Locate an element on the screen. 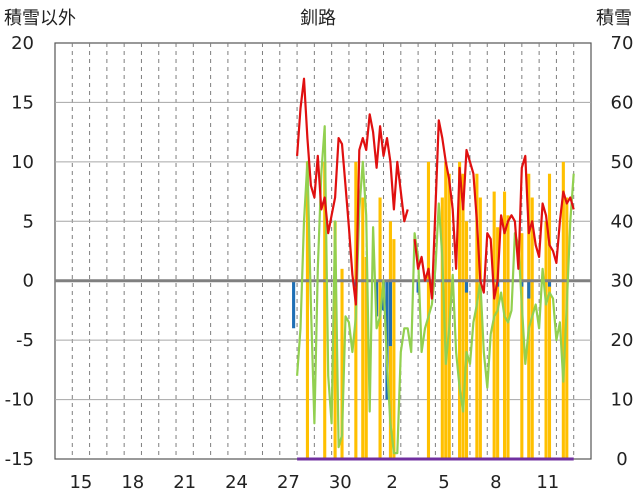 This screenshot has height=501, width=636. left-y-tick-label: 20 is located at coordinates (22, 43).